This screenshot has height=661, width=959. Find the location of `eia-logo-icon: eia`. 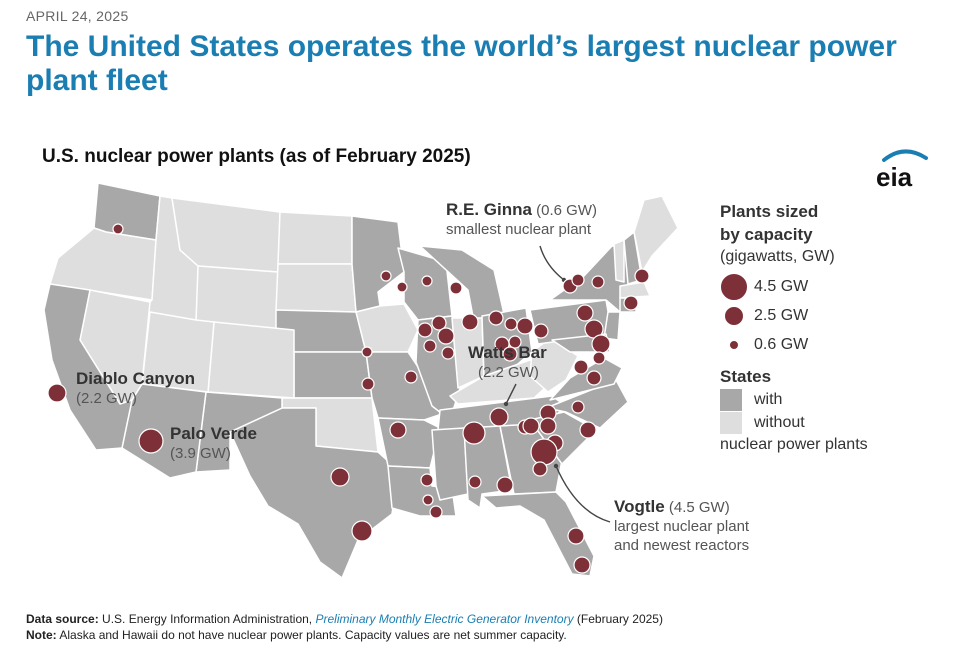

eia-logo-icon: eia is located at coordinates (902, 169).